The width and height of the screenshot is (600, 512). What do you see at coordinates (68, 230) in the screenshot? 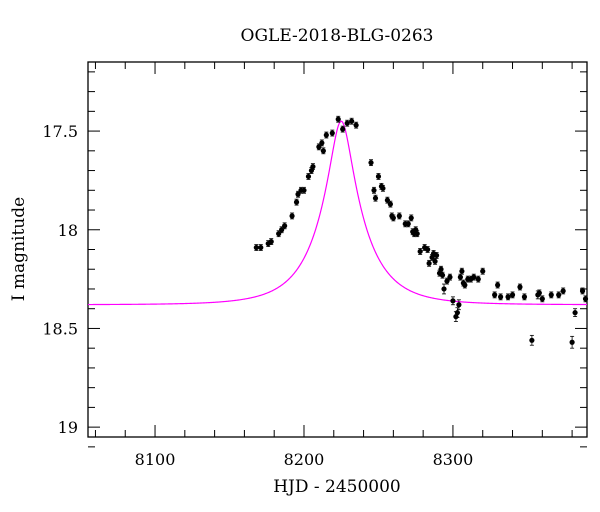
I see `y-tick-label: 18` at bounding box center [68, 230].